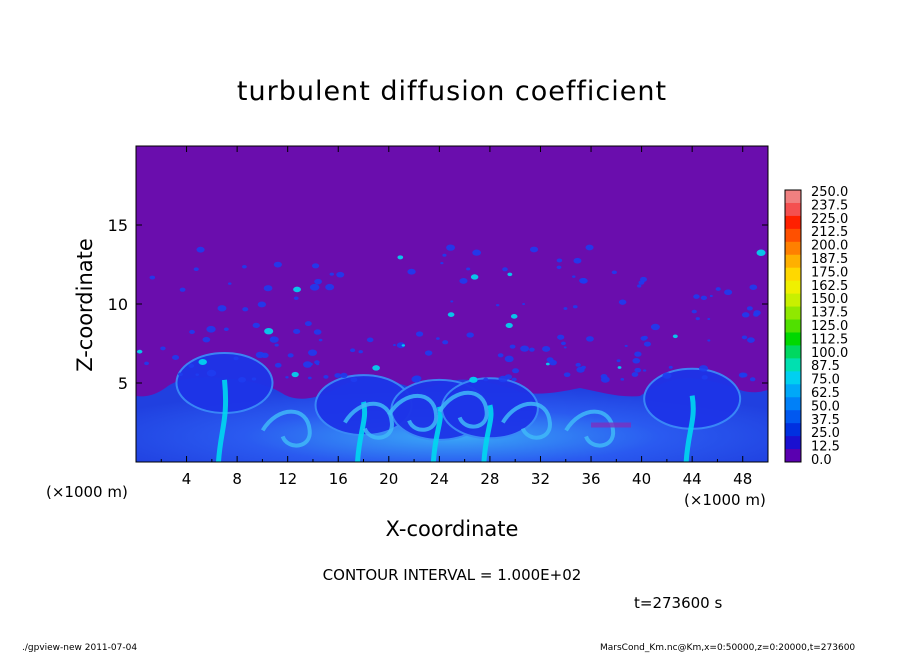 This screenshot has width=904, height=654. What do you see at coordinates (287, 479) in the screenshot?
I see `x-tick-label: 12` at bounding box center [287, 479].